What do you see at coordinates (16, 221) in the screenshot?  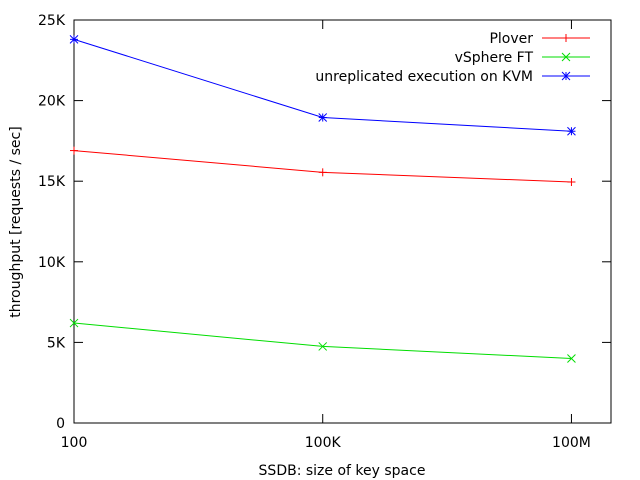 I see `y-axis-label: throughput [requests / sec]` at bounding box center [16, 221].